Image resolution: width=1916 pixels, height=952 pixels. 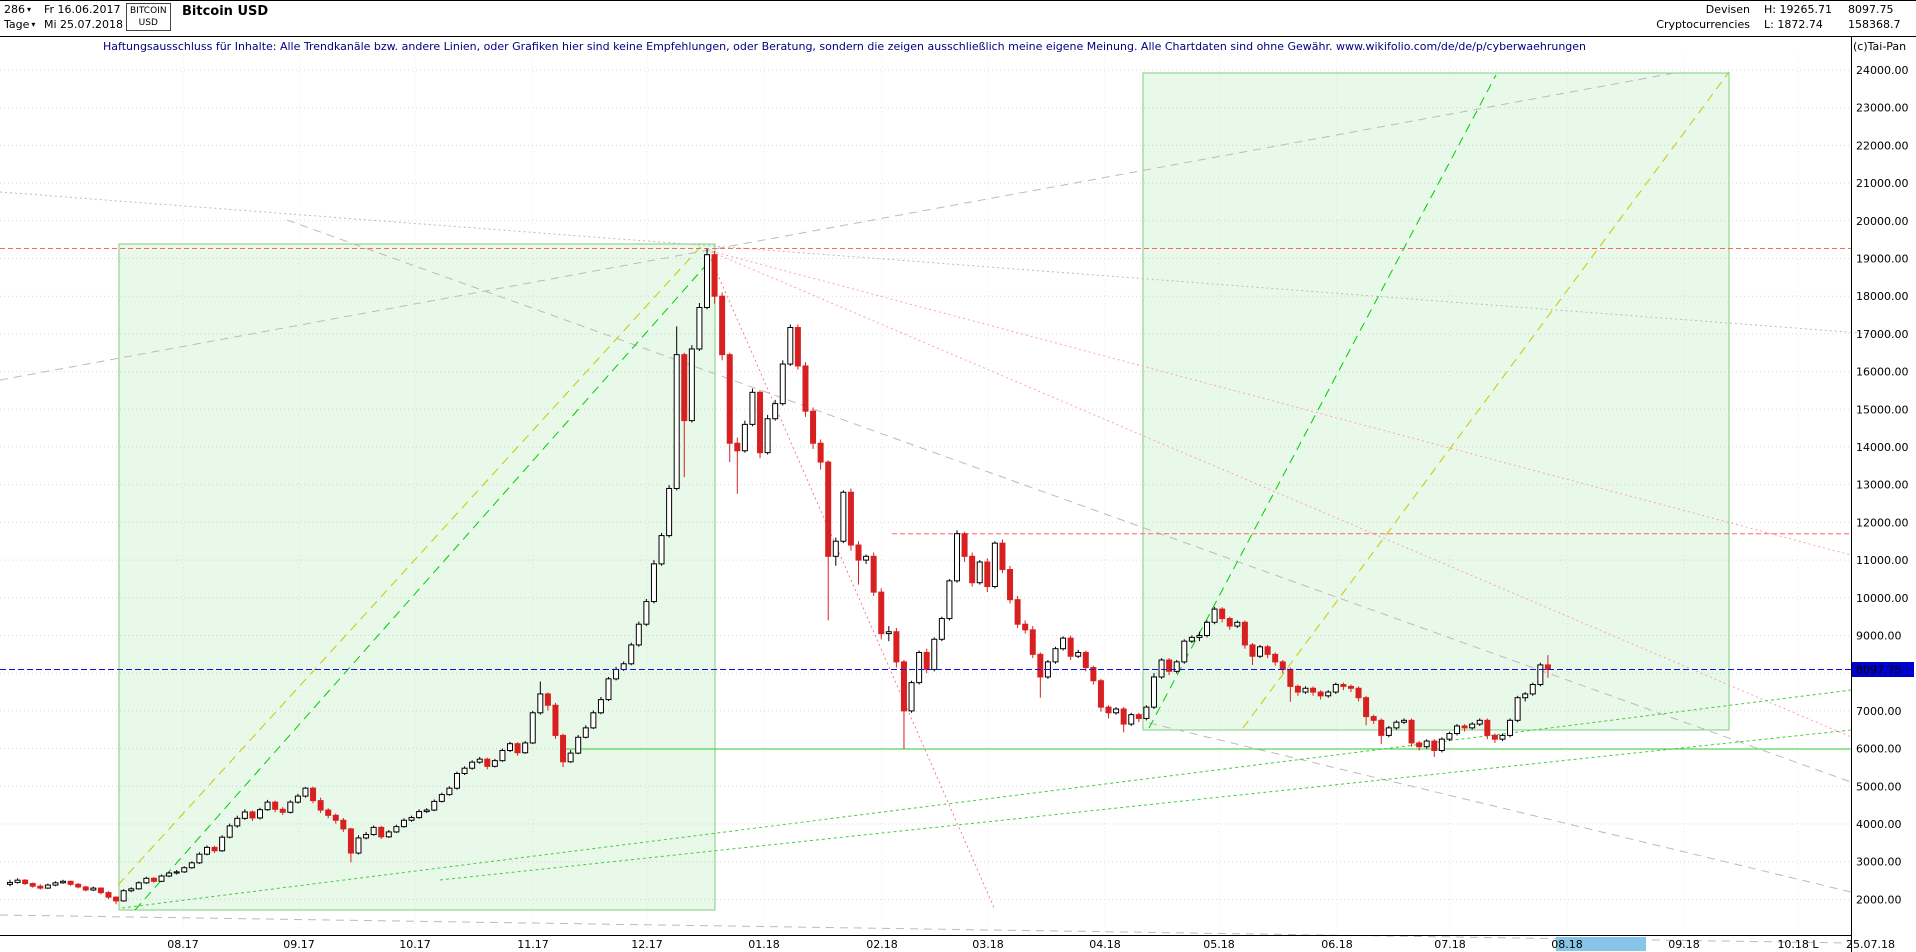 What do you see at coordinates (148, 11) in the screenshot?
I see `symbol-name: BITCOIN` at bounding box center [148, 11].